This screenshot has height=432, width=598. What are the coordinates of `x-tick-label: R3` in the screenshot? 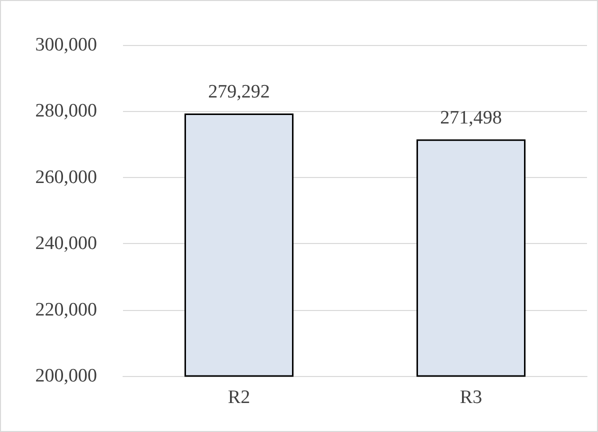 It's located at (471, 397).